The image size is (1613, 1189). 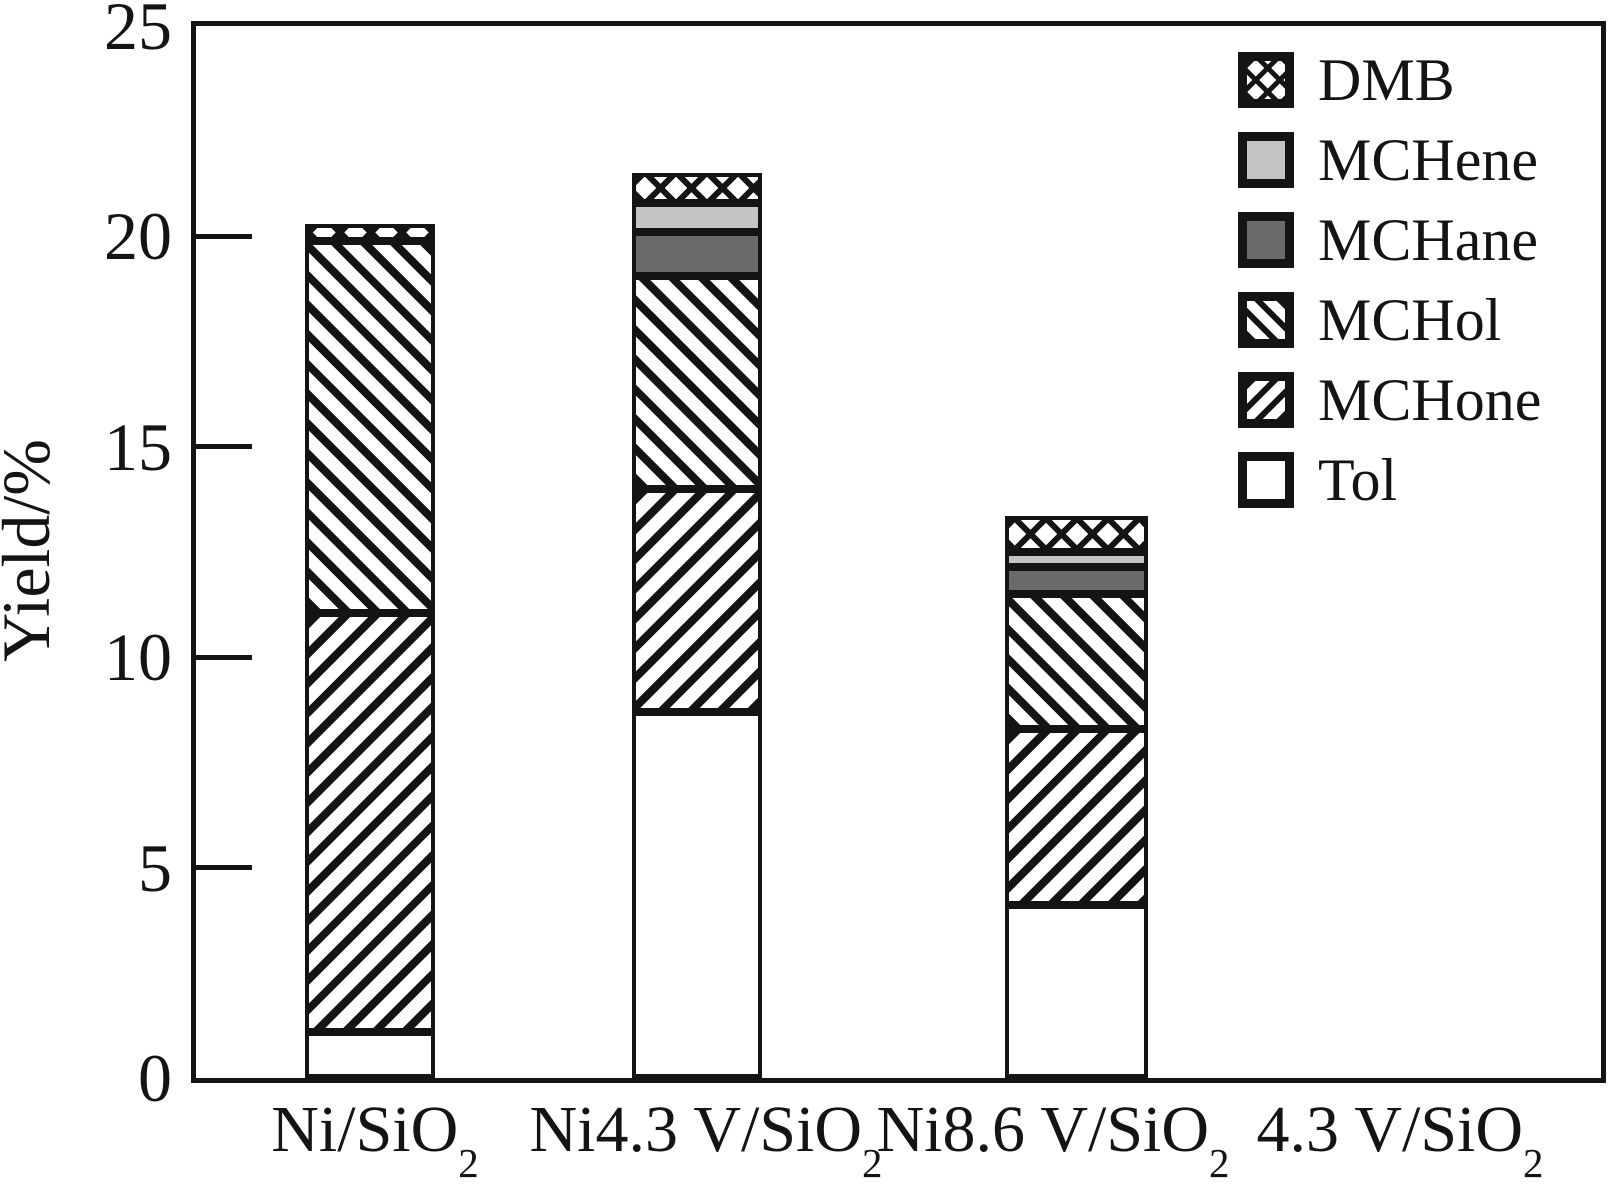 I want to click on legend-row-mchene: MCHene, so click(x=1389, y=160).